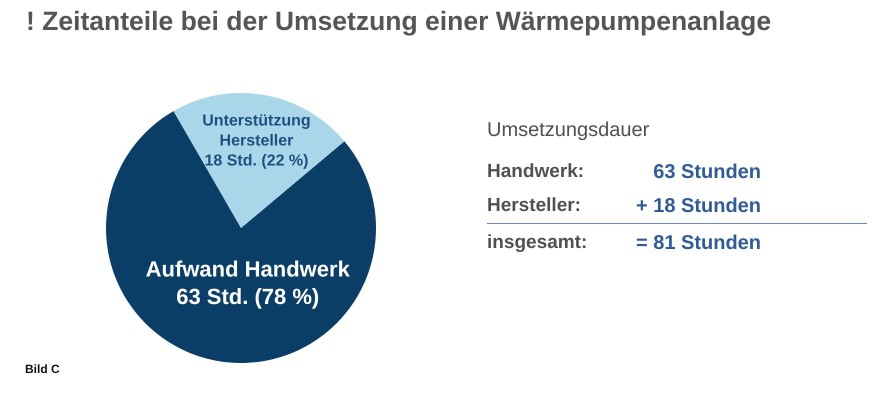 This screenshot has width=872, height=404. What do you see at coordinates (697, 243) in the screenshot?
I see `text: = 81 Stunden` at bounding box center [697, 243].